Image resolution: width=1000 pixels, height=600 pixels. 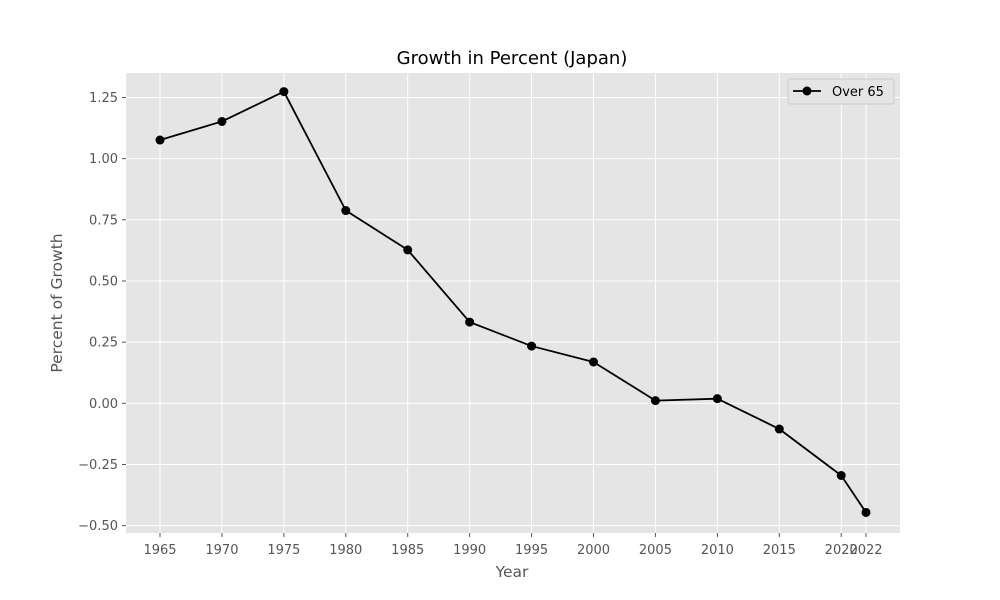 I want to click on y-tick-label: 1.00, so click(x=103, y=159).